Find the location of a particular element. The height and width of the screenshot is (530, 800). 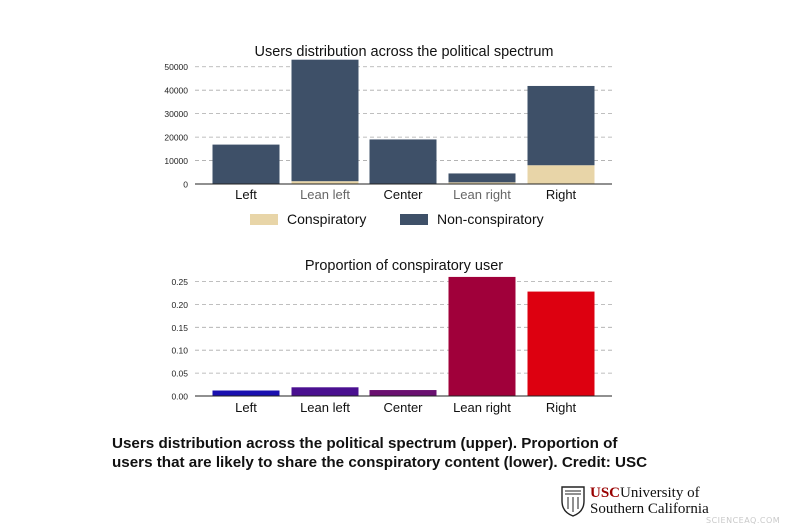

upper-x-tick-label: Left is located at coordinates (246, 194).